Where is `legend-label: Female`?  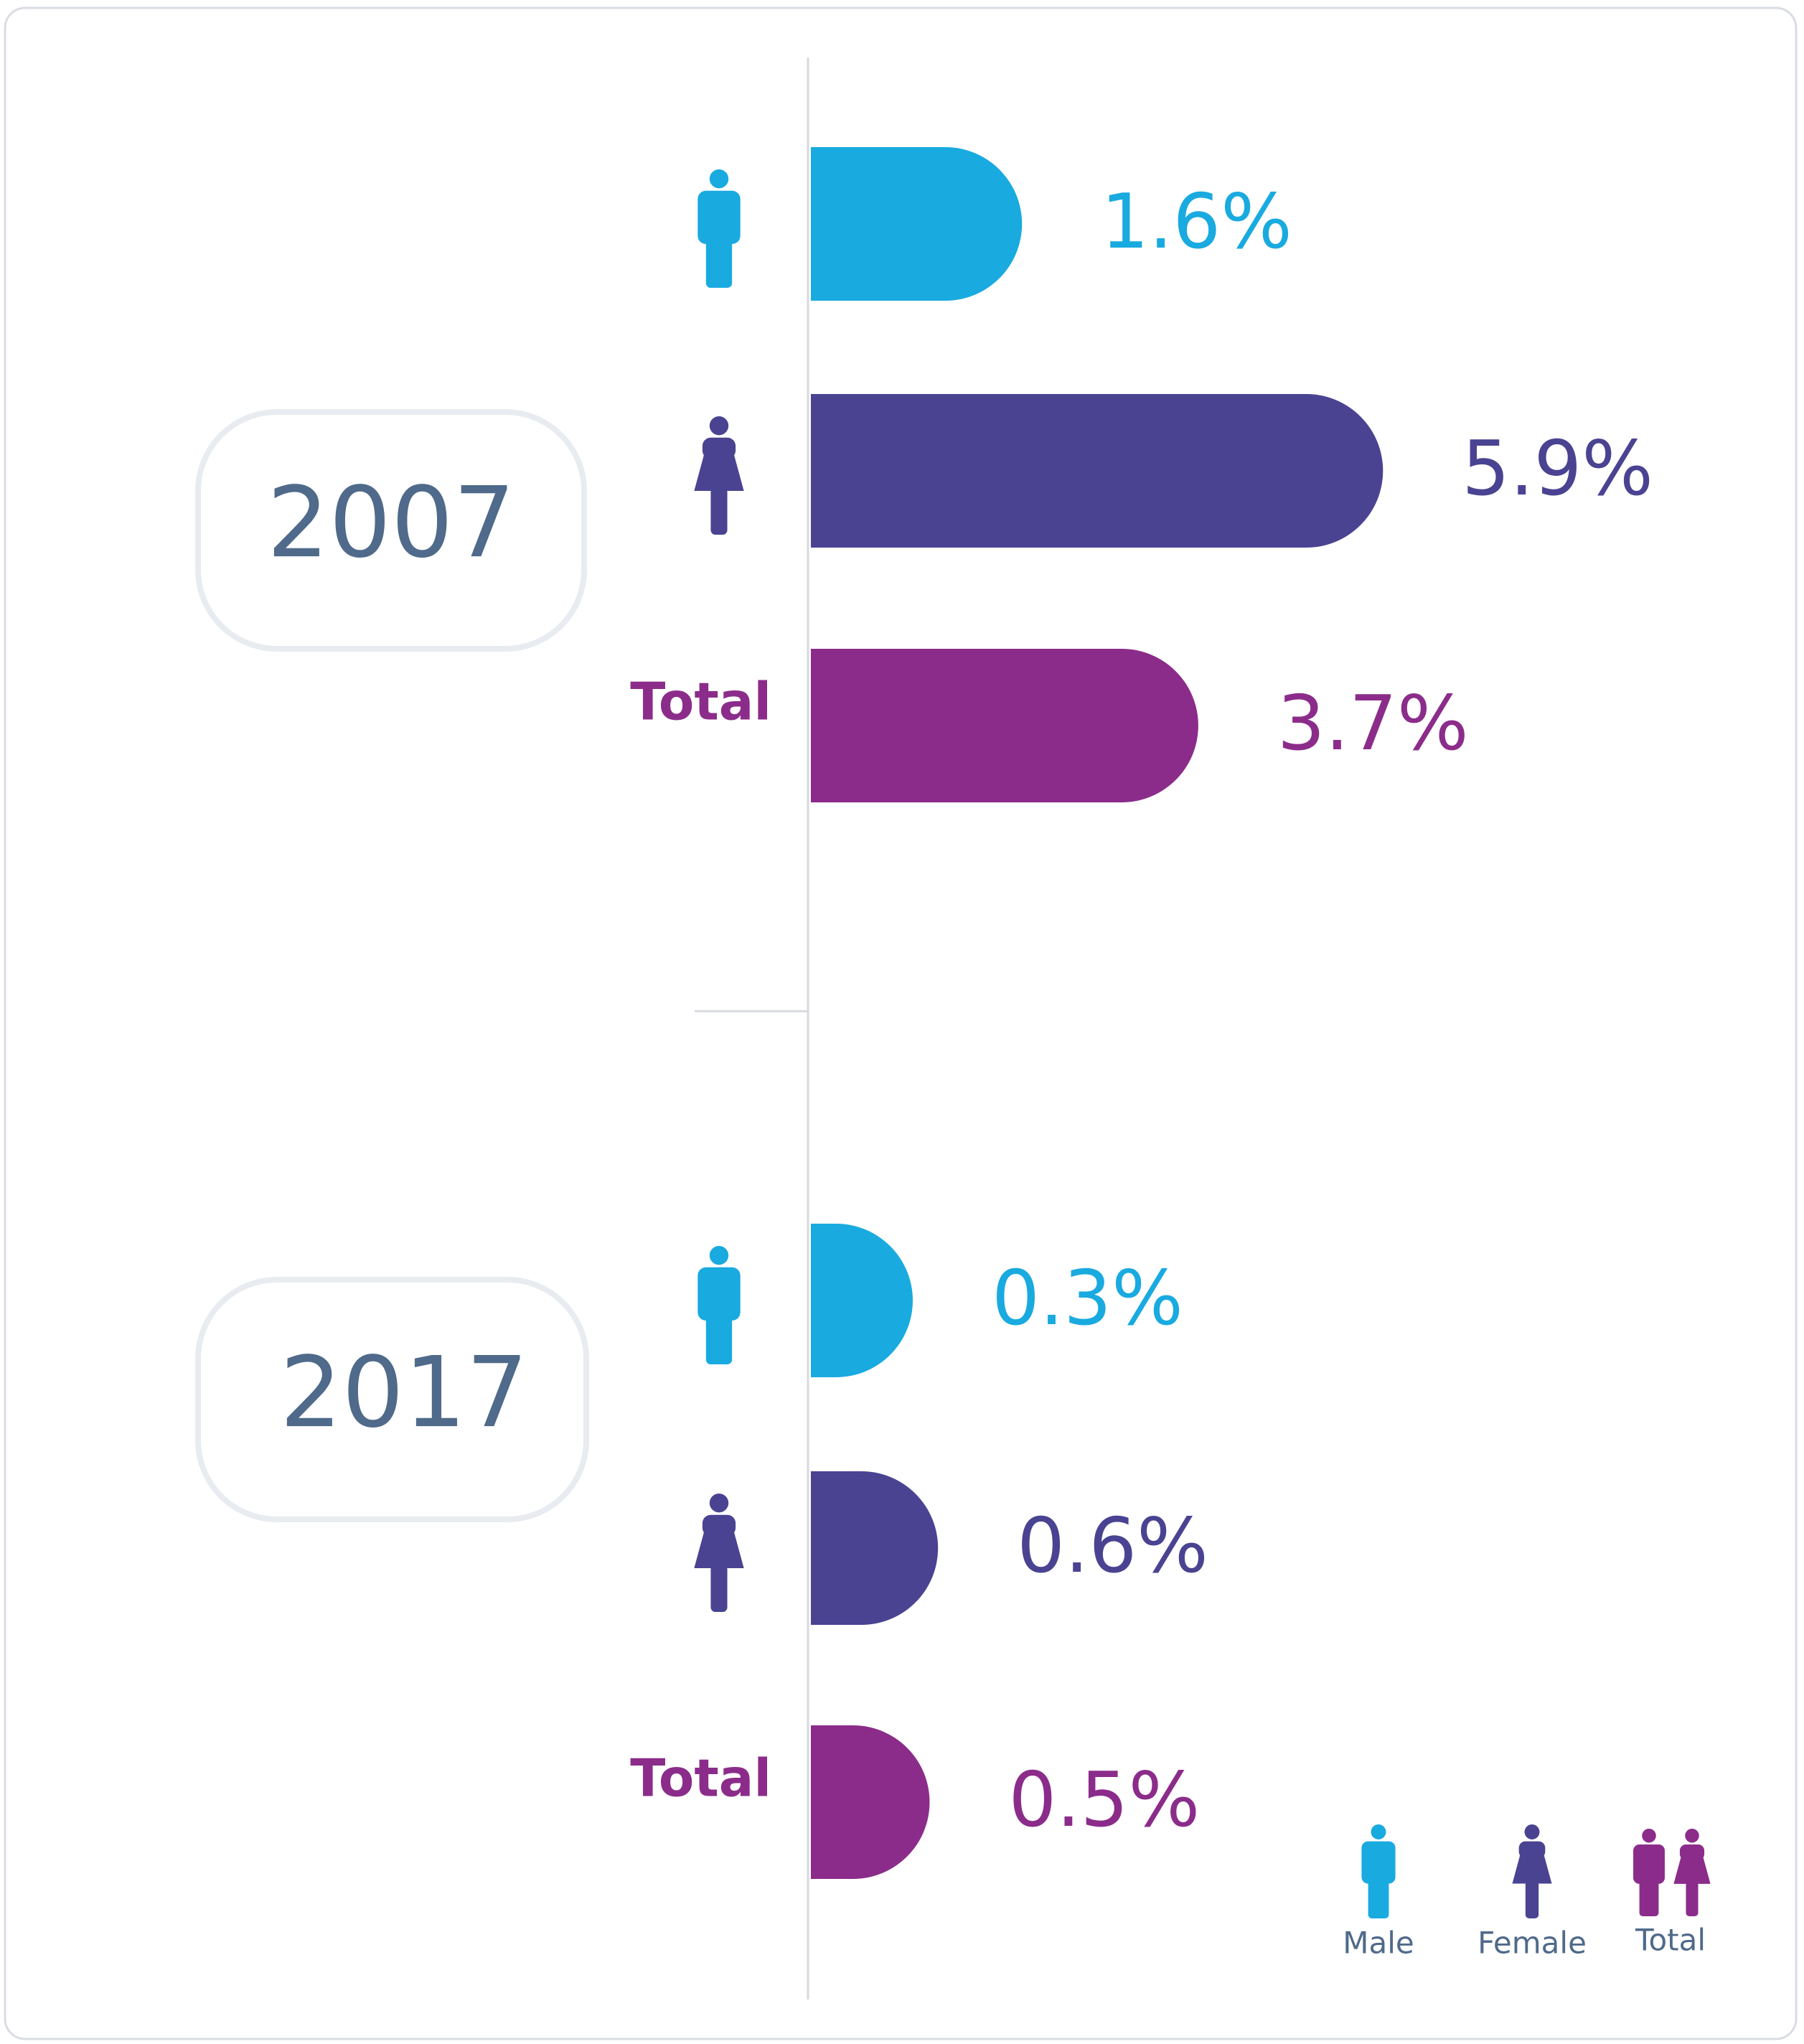
legend-label: Female is located at coordinates (1532, 1943).